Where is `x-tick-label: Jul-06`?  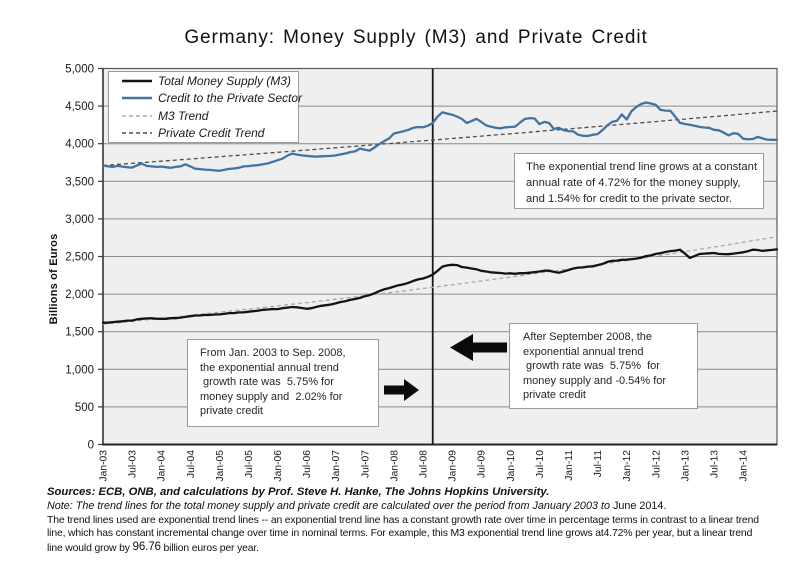
x-tick-label: Jul-06 is located at coordinates (307, 464).